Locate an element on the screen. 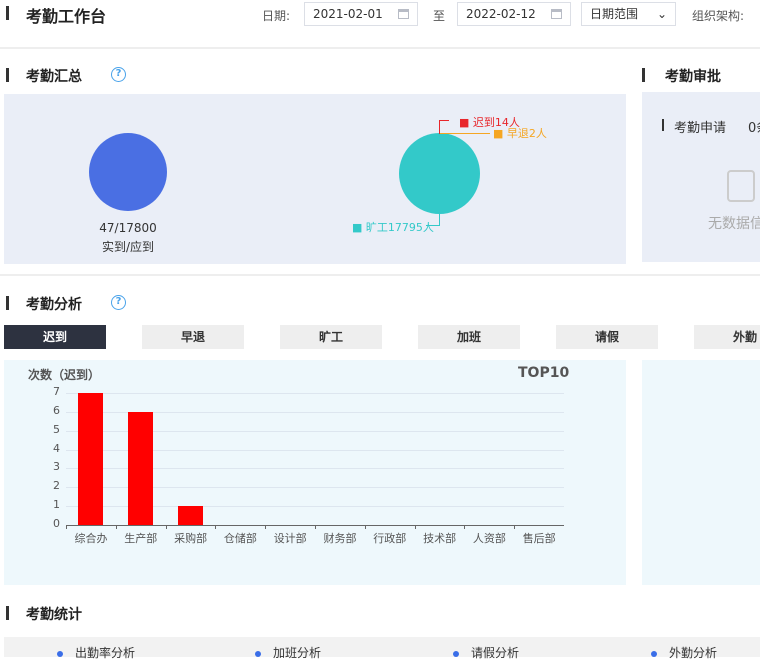 The height and width of the screenshot is (661, 760). stat-leave: 请假分析 is located at coordinates (486, 652).